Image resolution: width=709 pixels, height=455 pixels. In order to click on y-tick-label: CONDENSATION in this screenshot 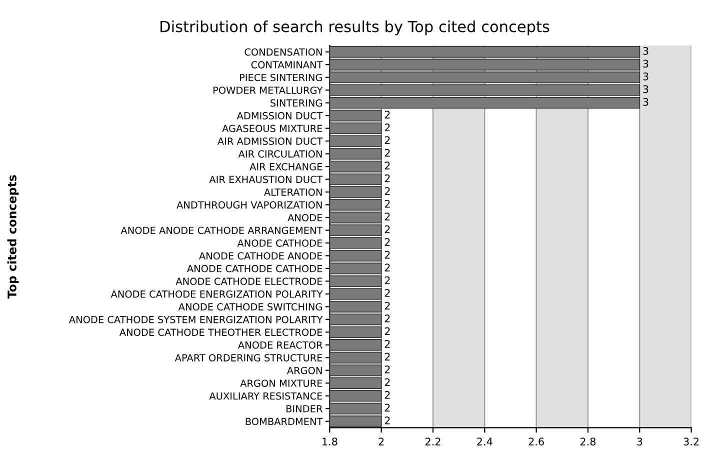, I will do `click(283, 52)`.